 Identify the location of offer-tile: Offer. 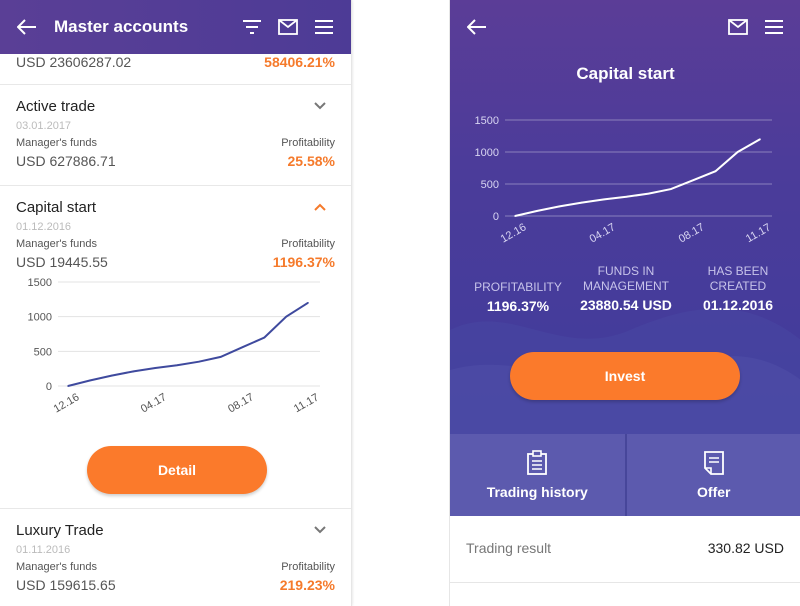
(712, 475).